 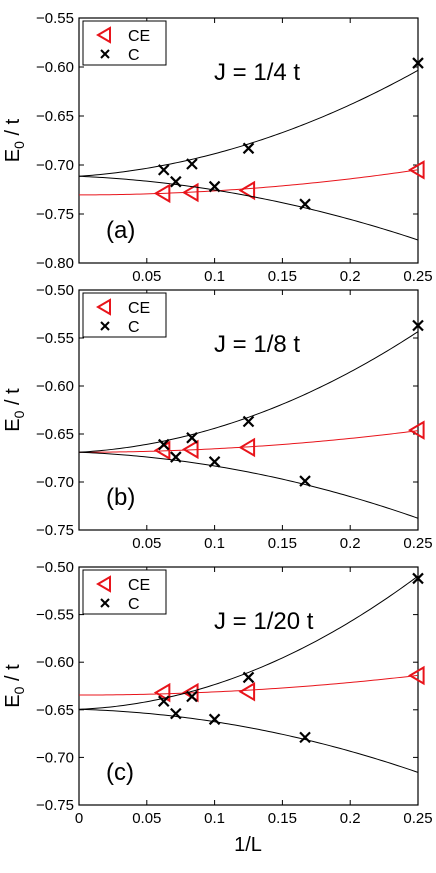 What do you see at coordinates (257, 344) in the screenshot?
I see `coupling-annotation: J = 1/8 t` at bounding box center [257, 344].